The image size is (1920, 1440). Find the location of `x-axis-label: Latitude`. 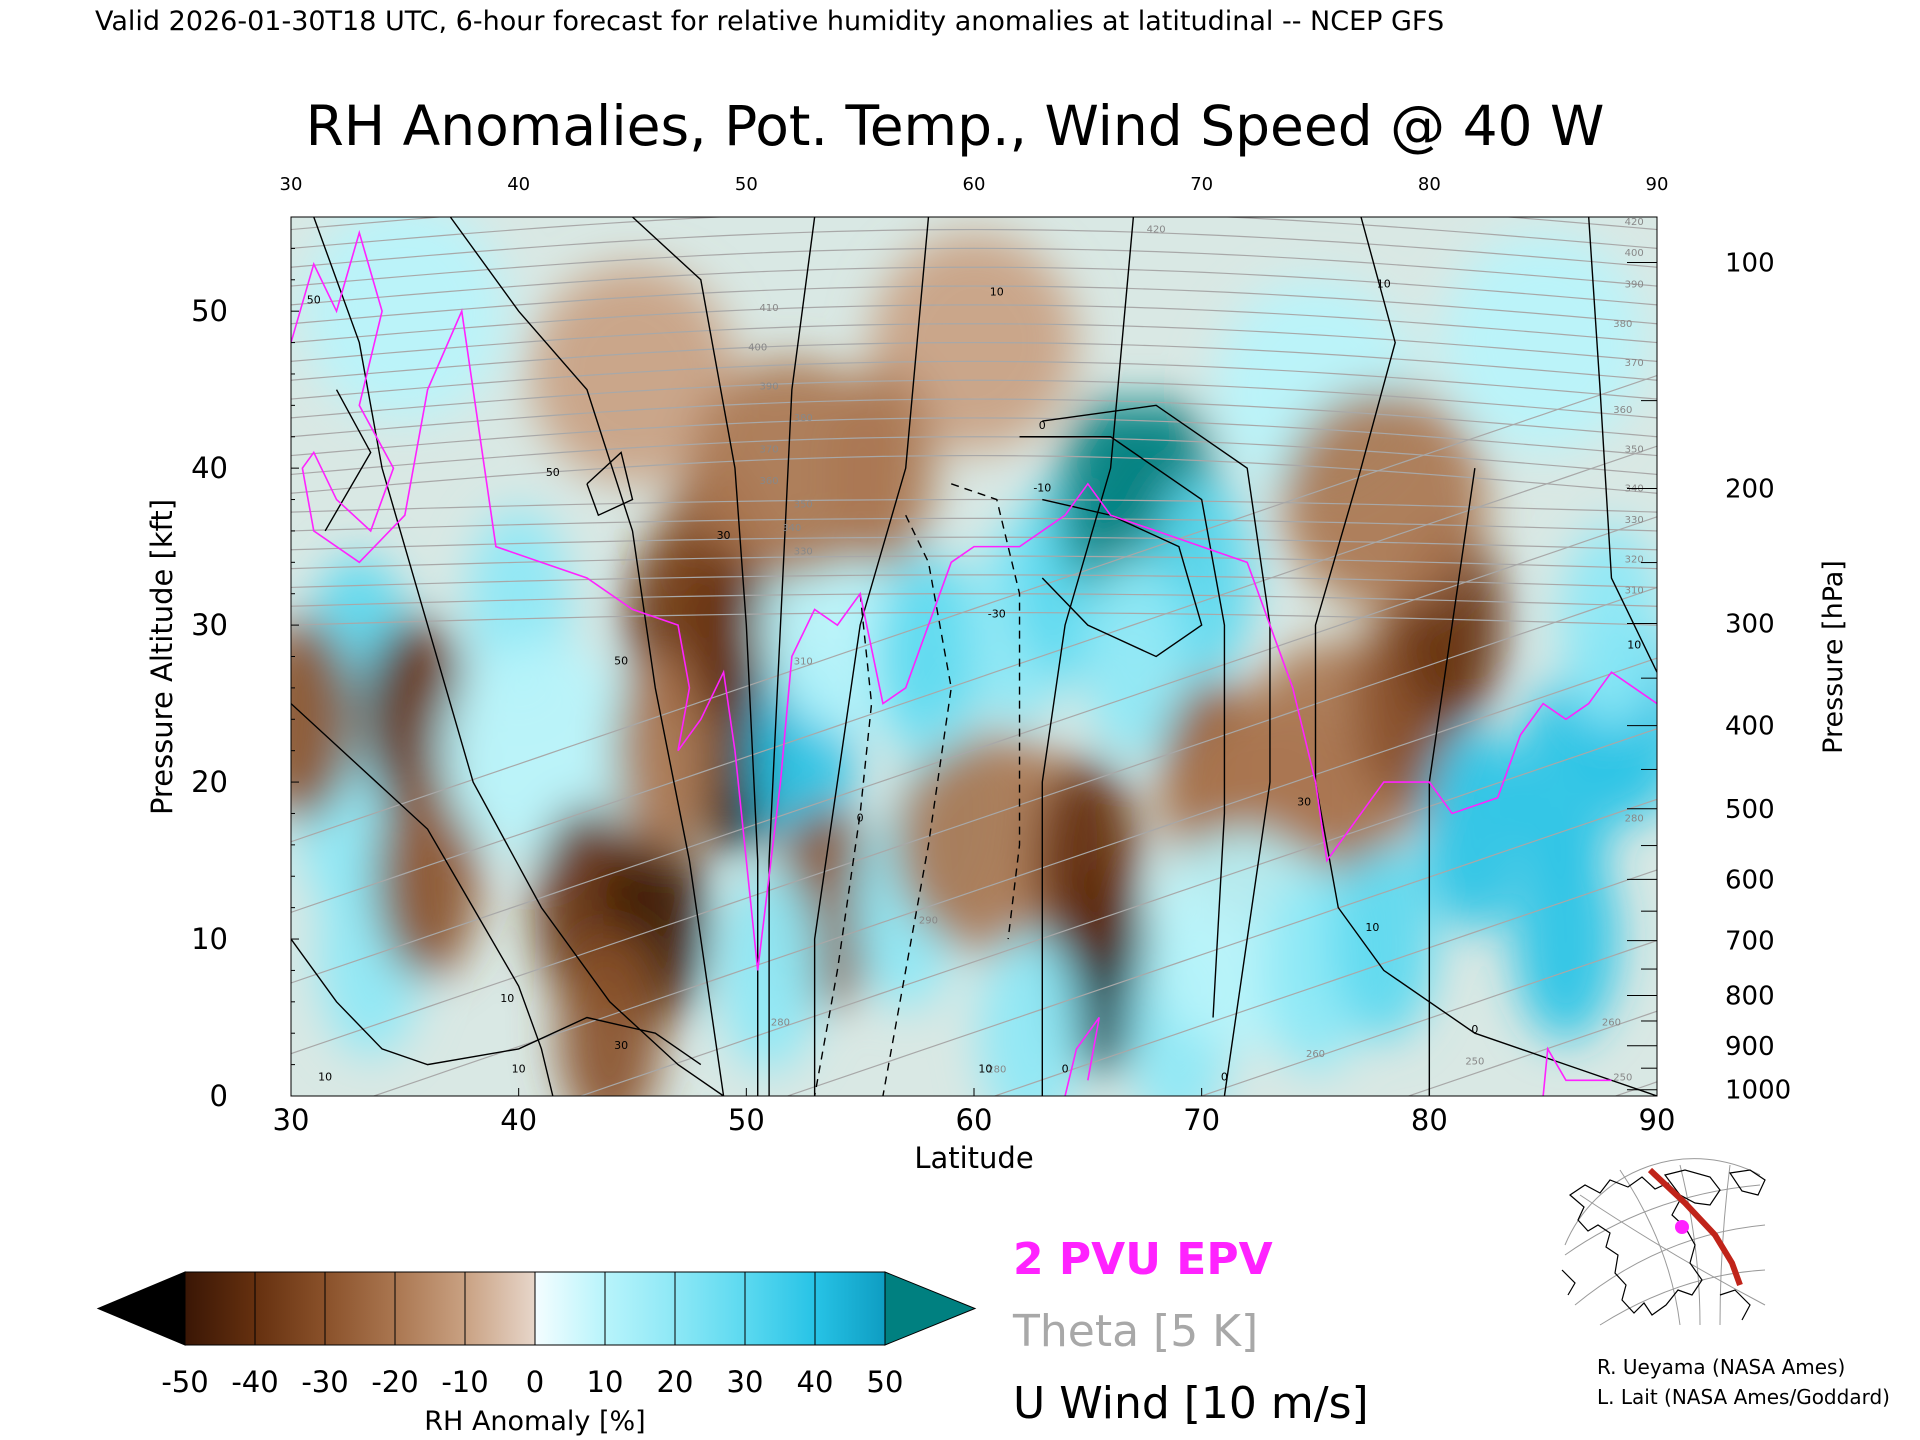

x-axis-label: Latitude is located at coordinates (973, 1158).